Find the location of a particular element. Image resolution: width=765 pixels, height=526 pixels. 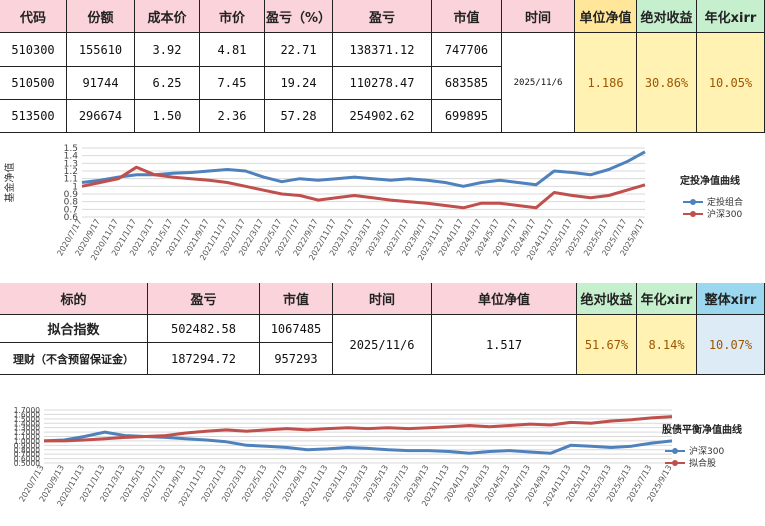

table-cell: 254902.62 is located at coordinates (382, 116).